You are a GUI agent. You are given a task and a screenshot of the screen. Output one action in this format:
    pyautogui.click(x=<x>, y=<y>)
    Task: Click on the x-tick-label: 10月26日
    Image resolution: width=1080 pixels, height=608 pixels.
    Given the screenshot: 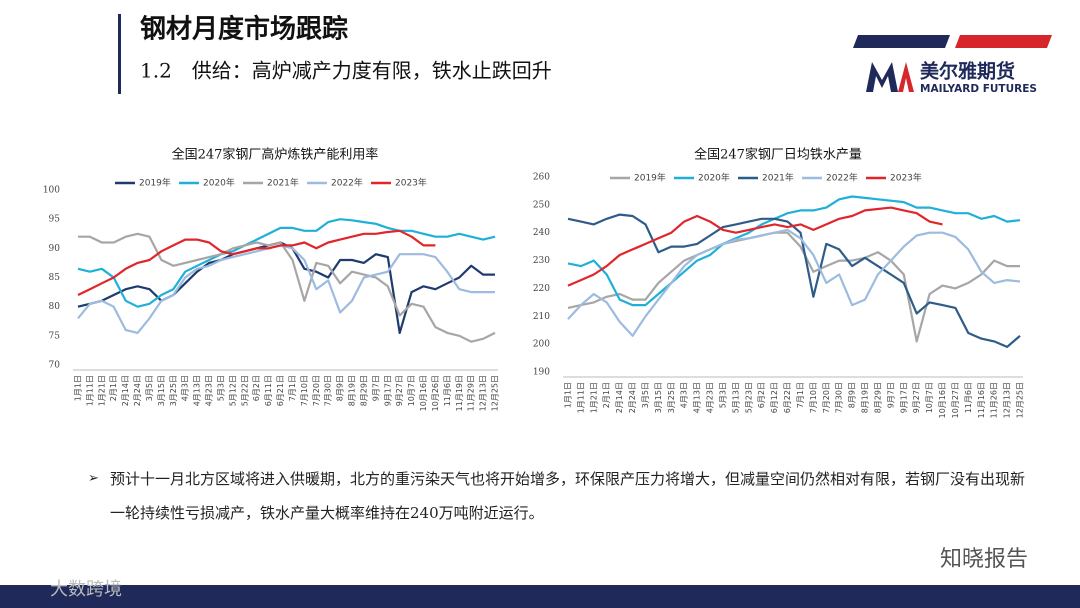 What is the action you would take?
    pyautogui.click(x=435, y=393)
    